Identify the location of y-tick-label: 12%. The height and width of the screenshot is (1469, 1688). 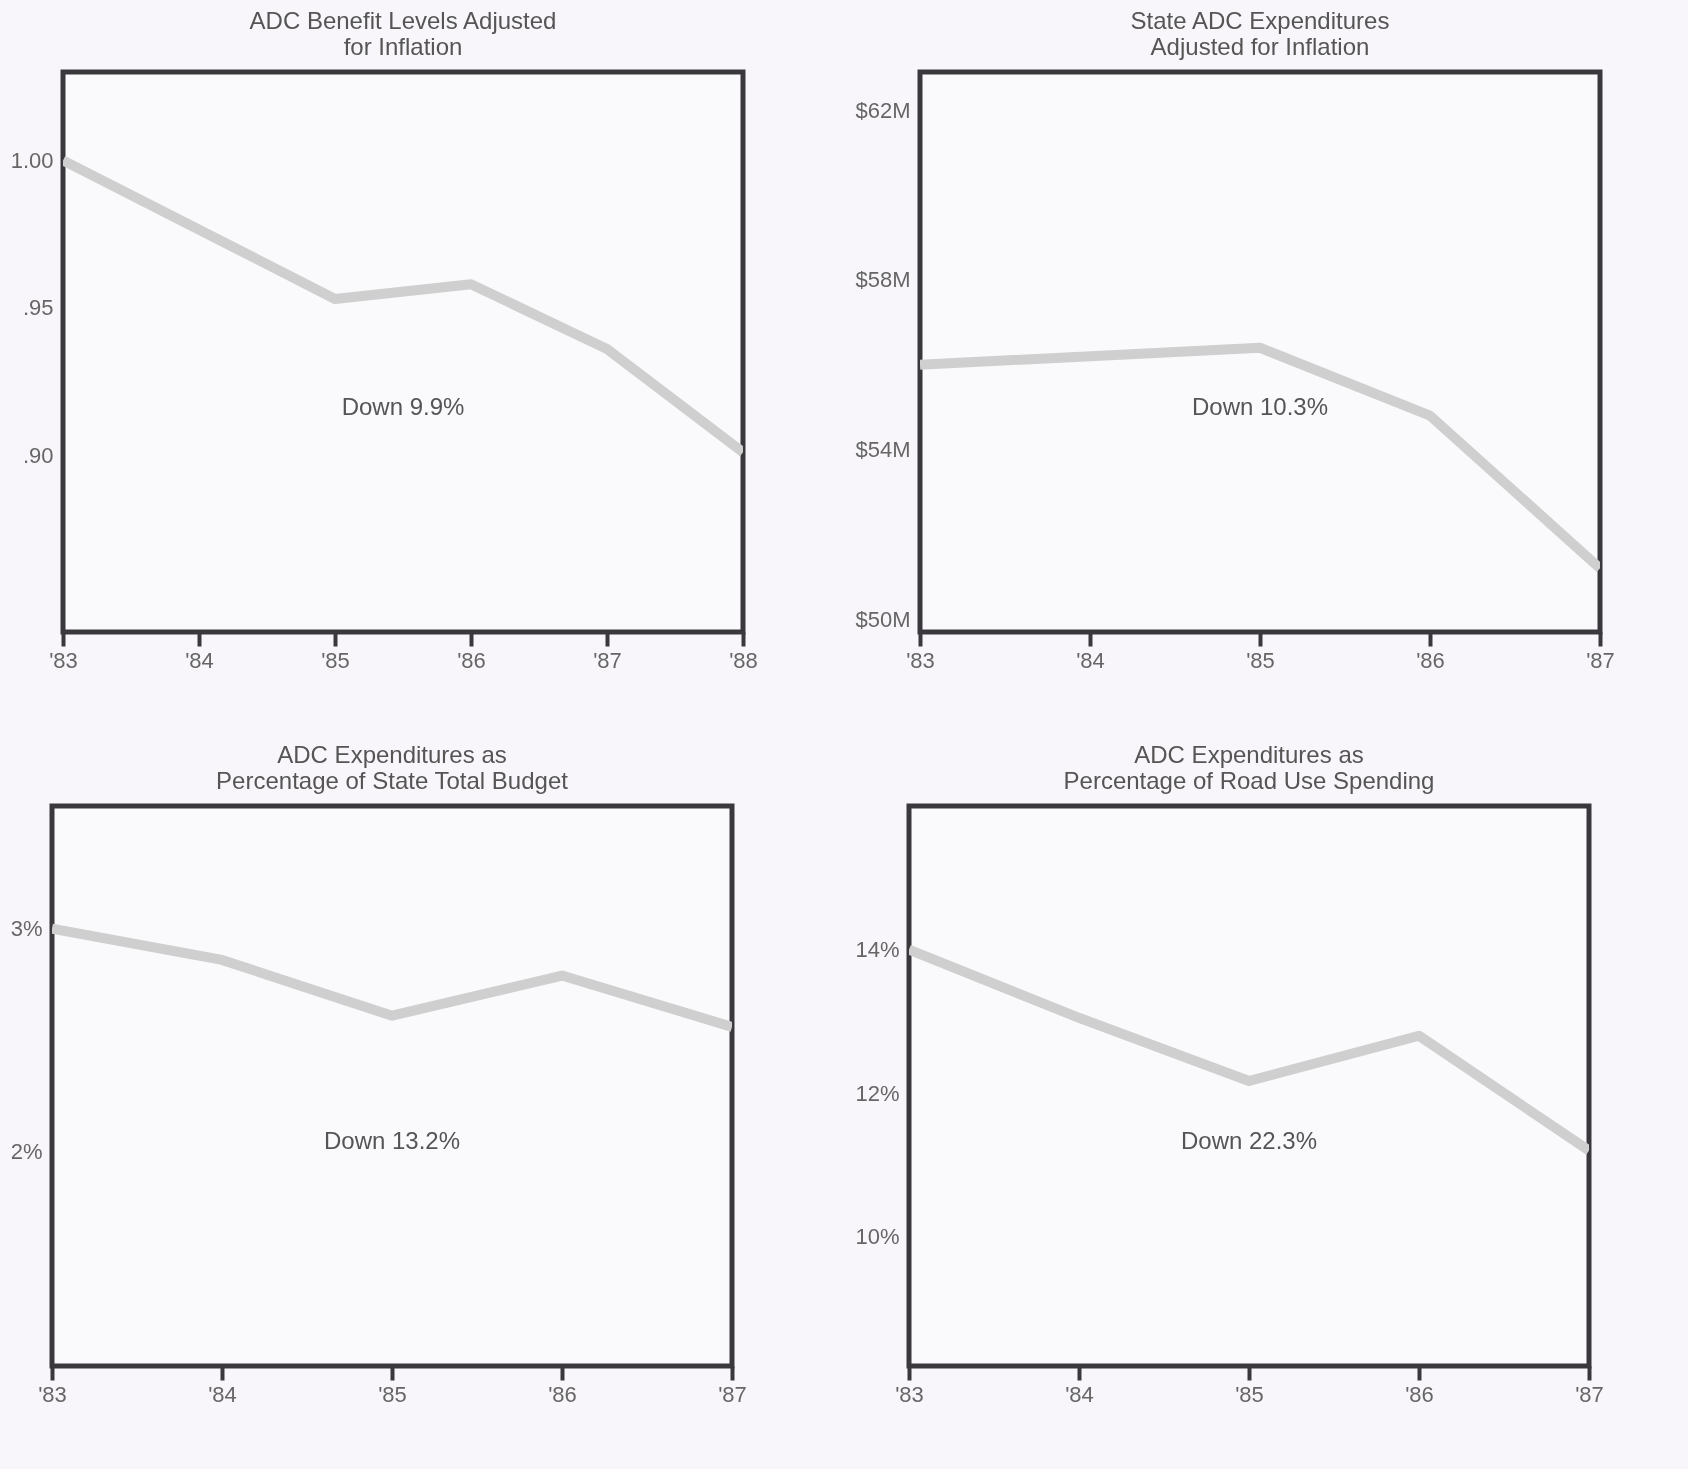
(877, 1093).